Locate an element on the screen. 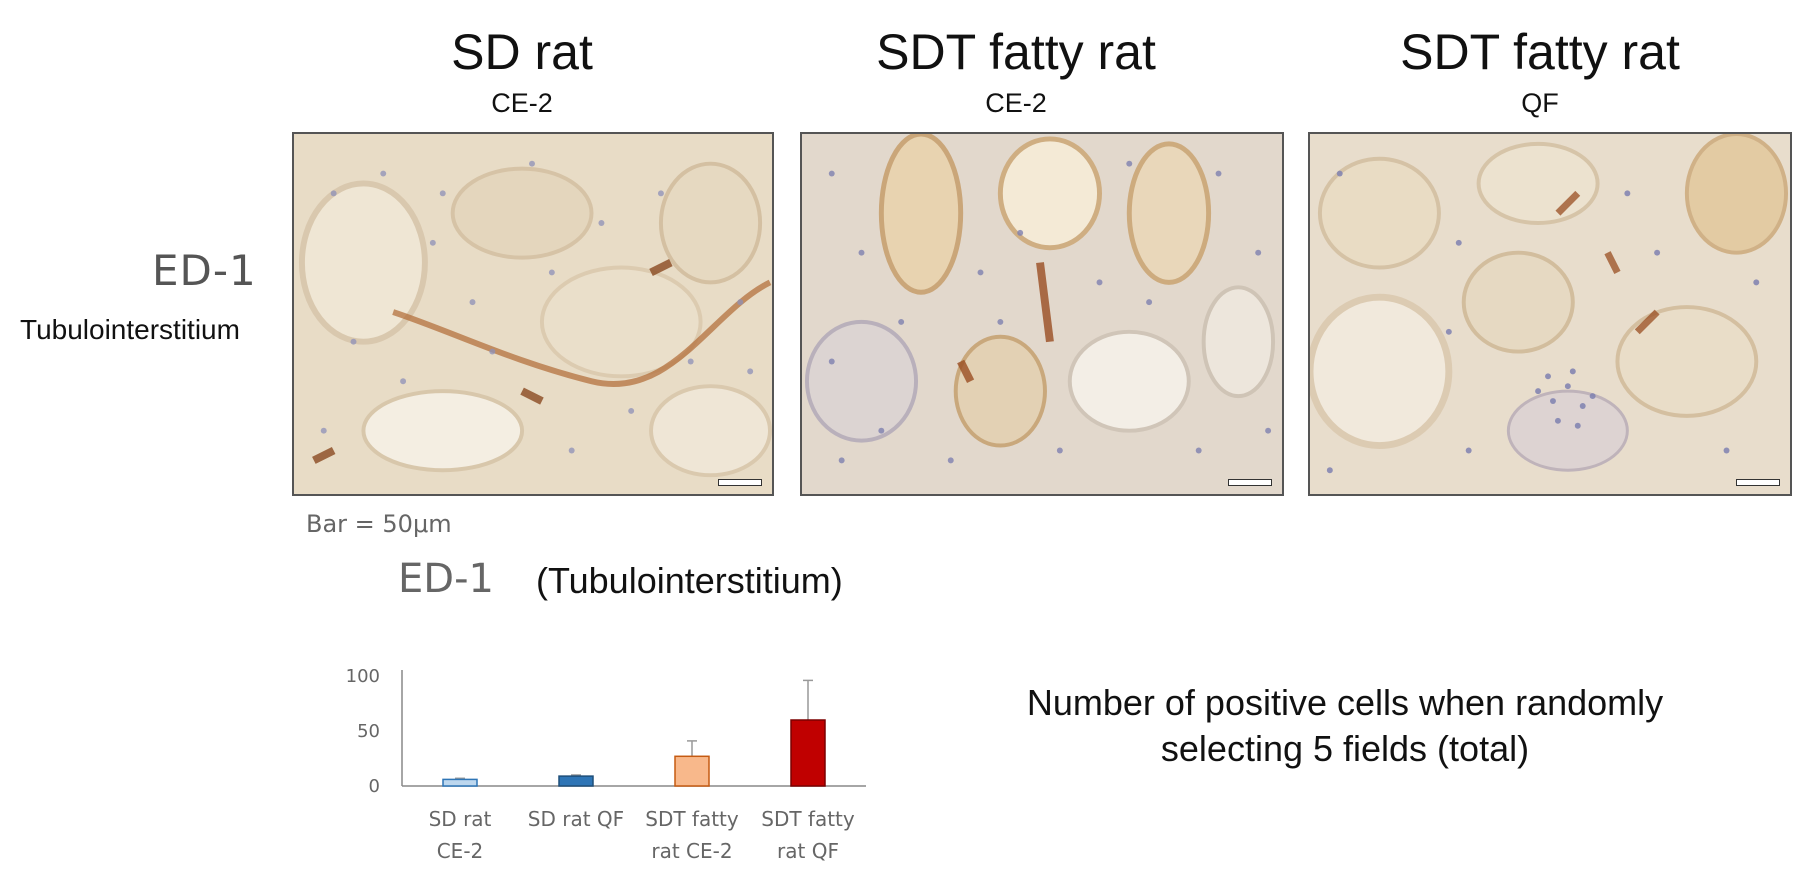  x-tick-label: rat QF is located at coordinates (808, 851).